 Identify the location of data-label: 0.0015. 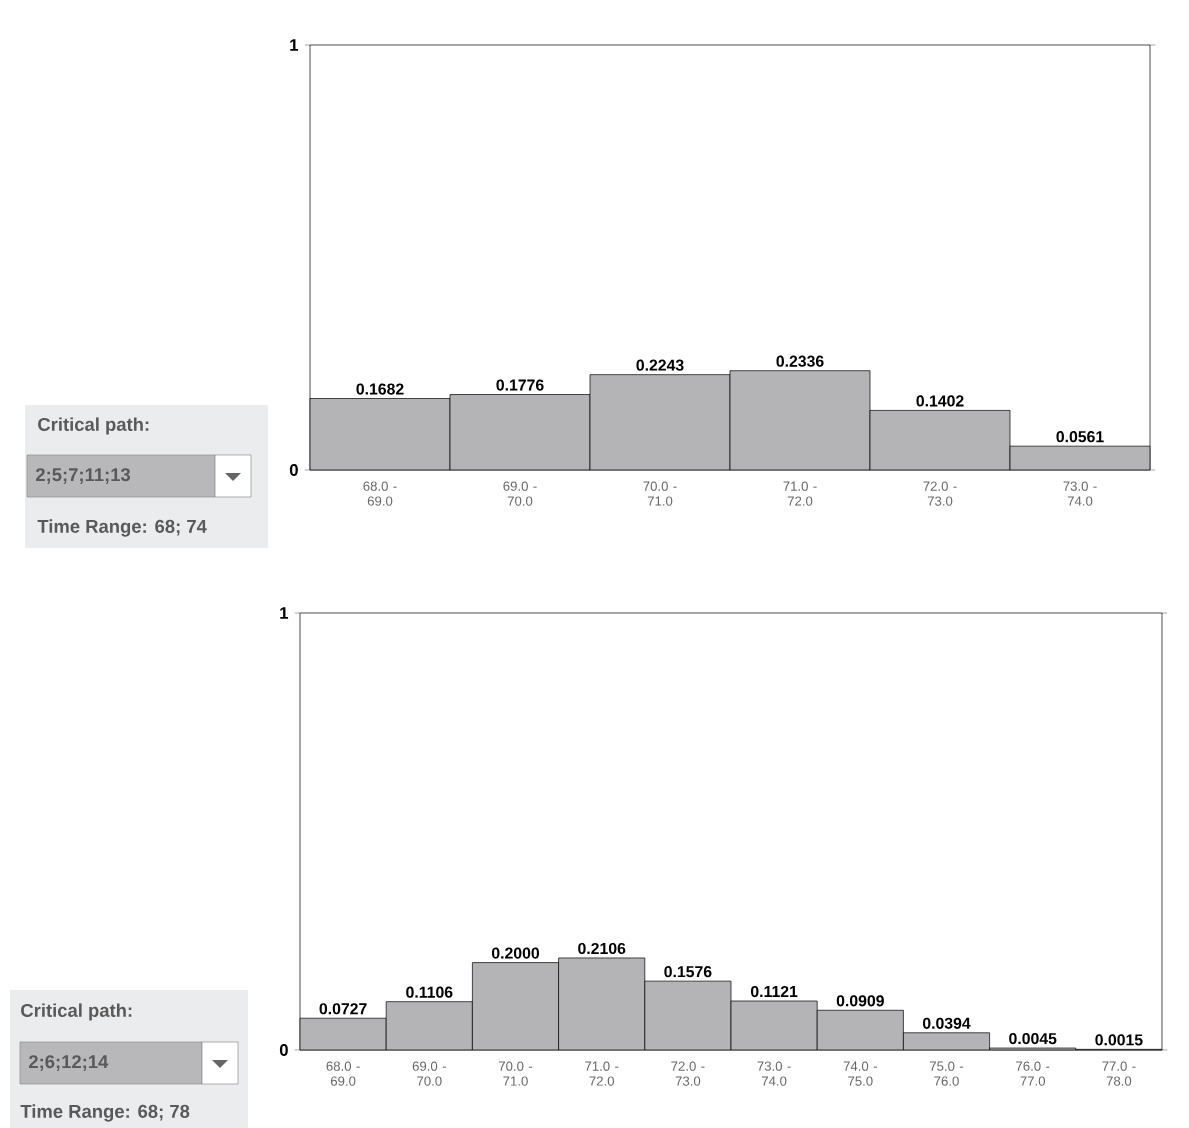
(1119, 1040).